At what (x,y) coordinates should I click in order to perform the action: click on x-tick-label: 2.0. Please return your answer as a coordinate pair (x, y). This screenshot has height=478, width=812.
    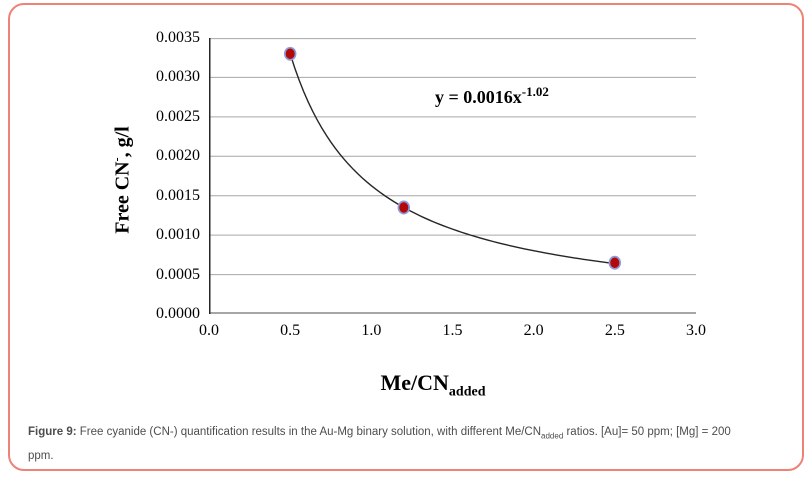
    Looking at the image, I should click on (533, 330).